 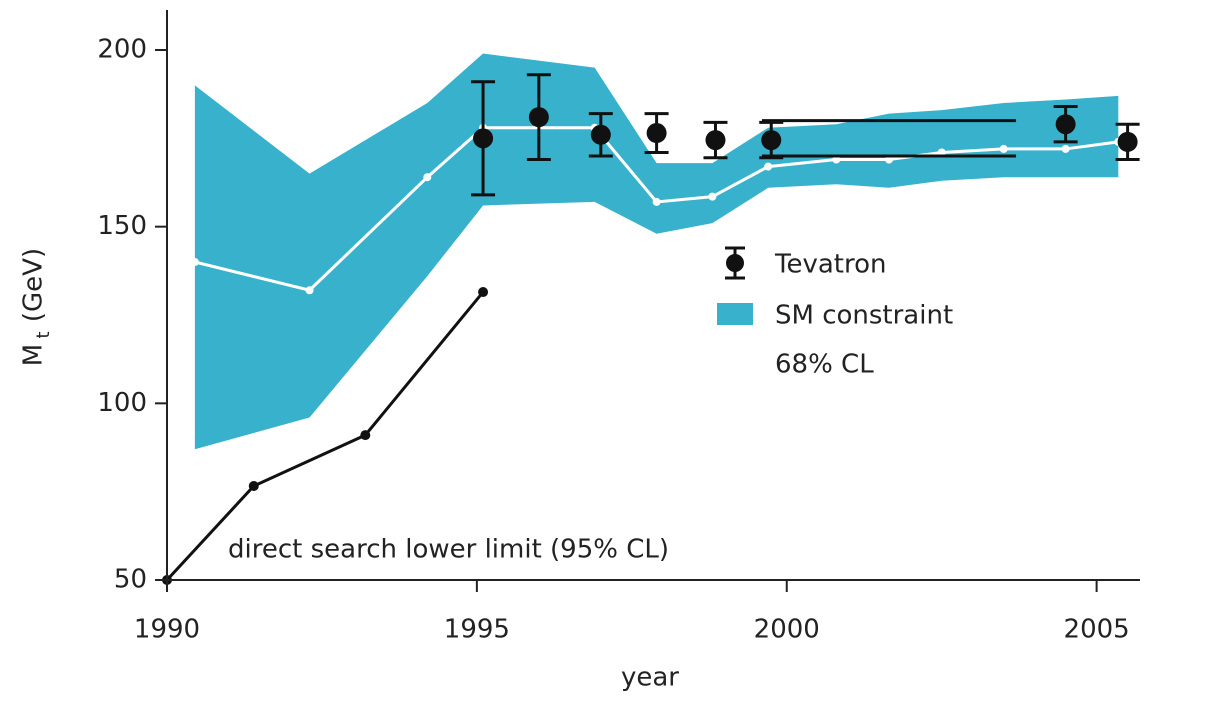 What do you see at coordinates (43, 334) in the screenshot?
I see `y-label-sub: t` at bounding box center [43, 334].